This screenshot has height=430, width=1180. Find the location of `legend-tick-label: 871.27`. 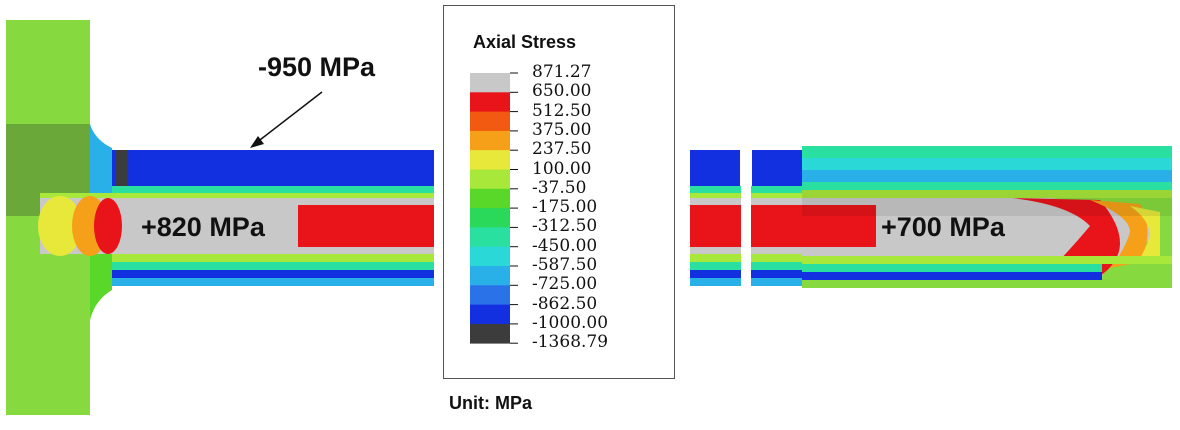

legend-tick-label: 871.27 is located at coordinates (562, 72).